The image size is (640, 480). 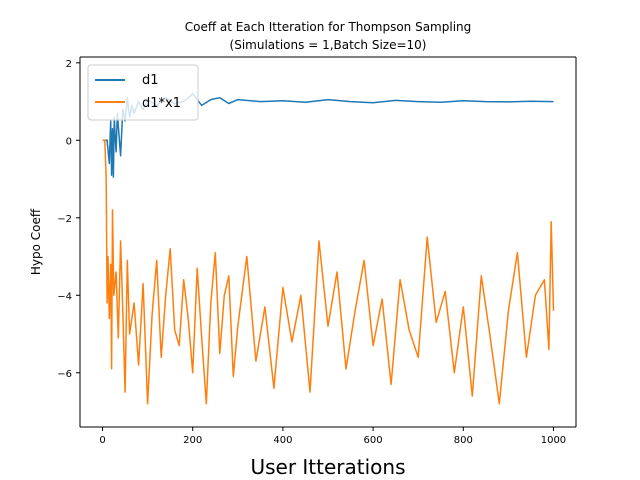 What do you see at coordinates (64, 374) in the screenshot?
I see `y-tick-label: −6` at bounding box center [64, 374].